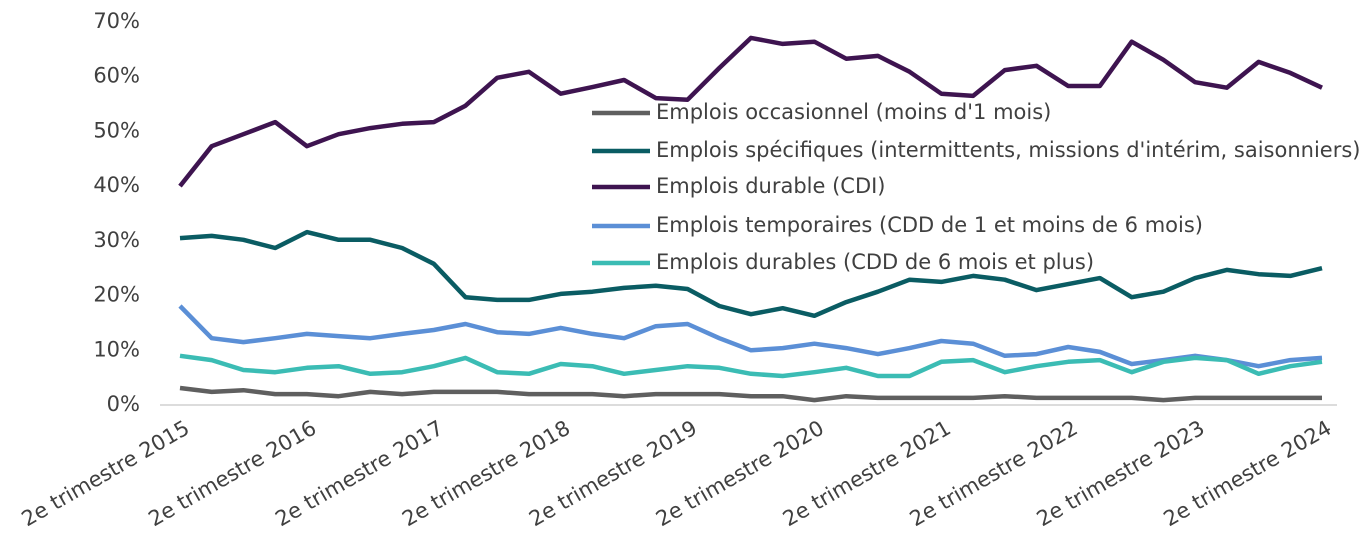 The image size is (1362, 545). I want to click on y-tick-label: 60%, so click(116, 76).